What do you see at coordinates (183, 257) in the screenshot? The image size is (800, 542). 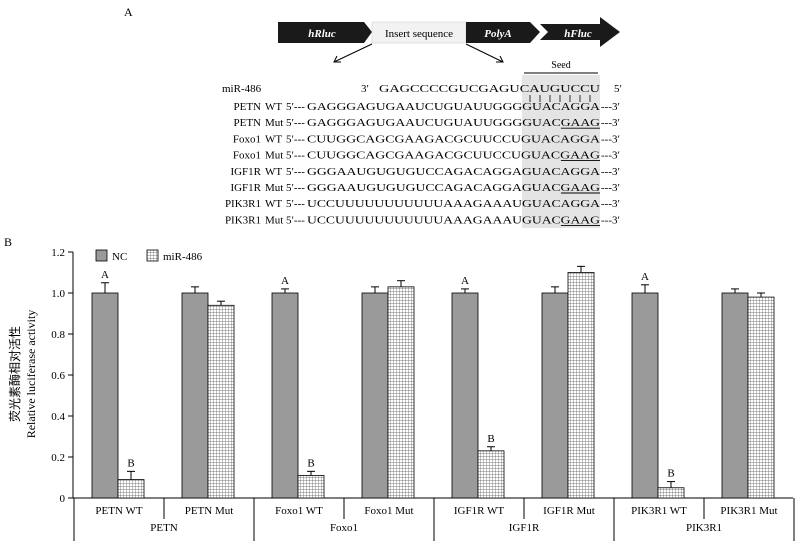 I see `legend-label-mir486: miR-486` at bounding box center [183, 257].